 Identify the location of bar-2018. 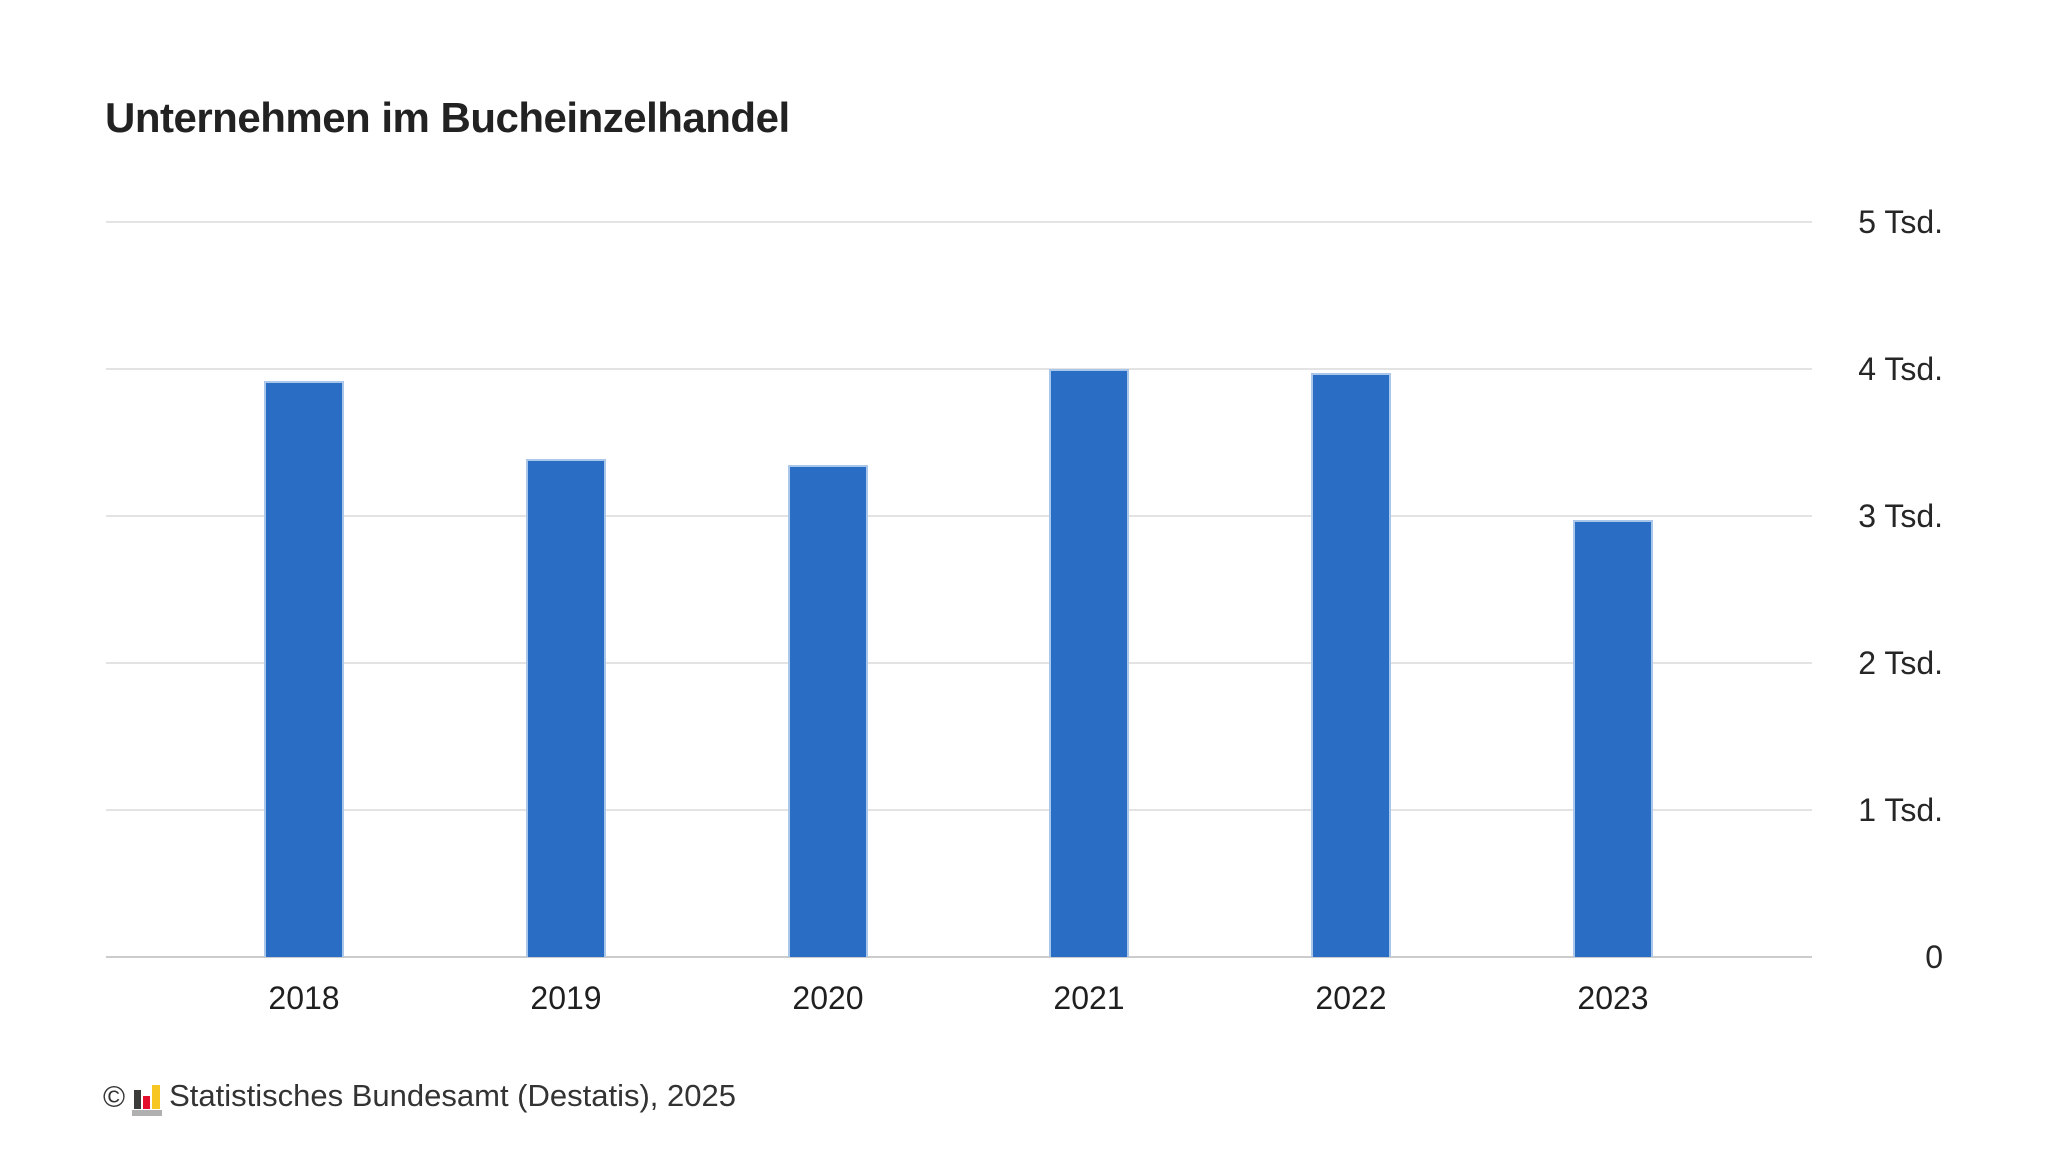
(304, 669).